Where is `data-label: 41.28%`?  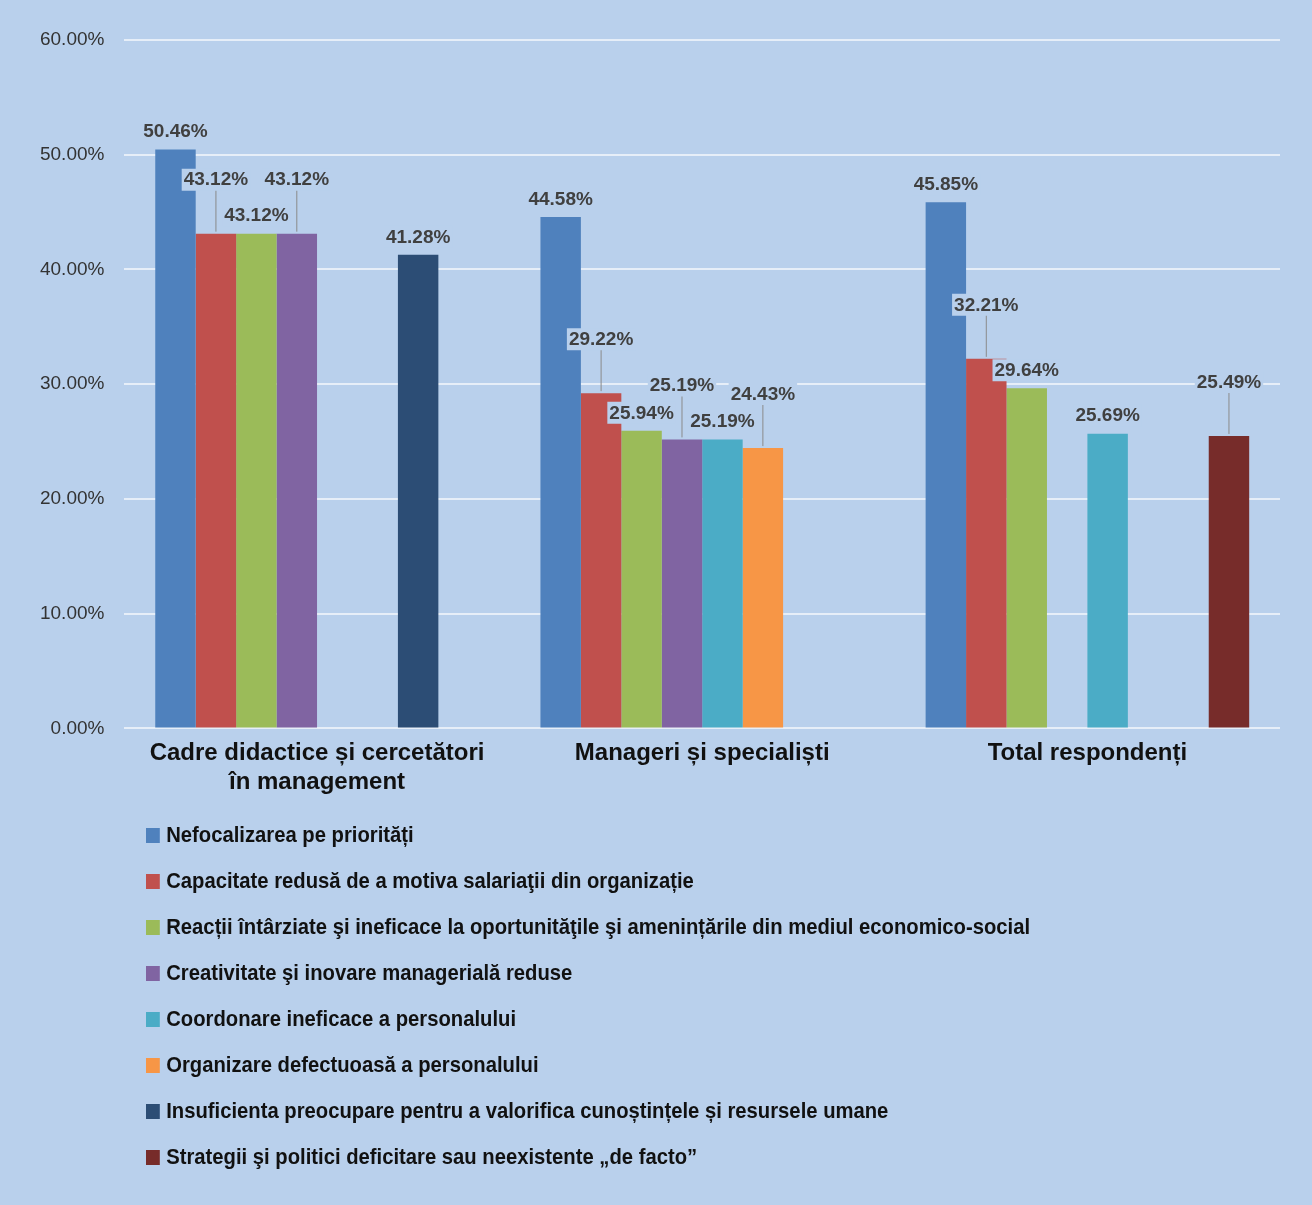
data-label: 41.28% is located at coordinates (418, 236).